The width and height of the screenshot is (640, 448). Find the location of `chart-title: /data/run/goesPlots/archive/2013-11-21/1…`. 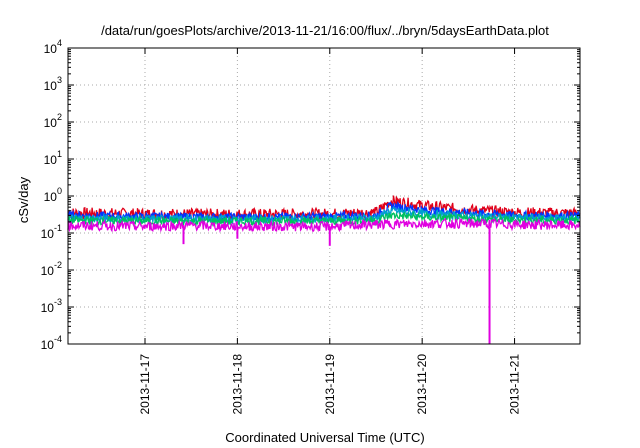

chart-title: /data/run/goesPlots/archive/2013-11-21/1… is located at coordinates (325, 30).